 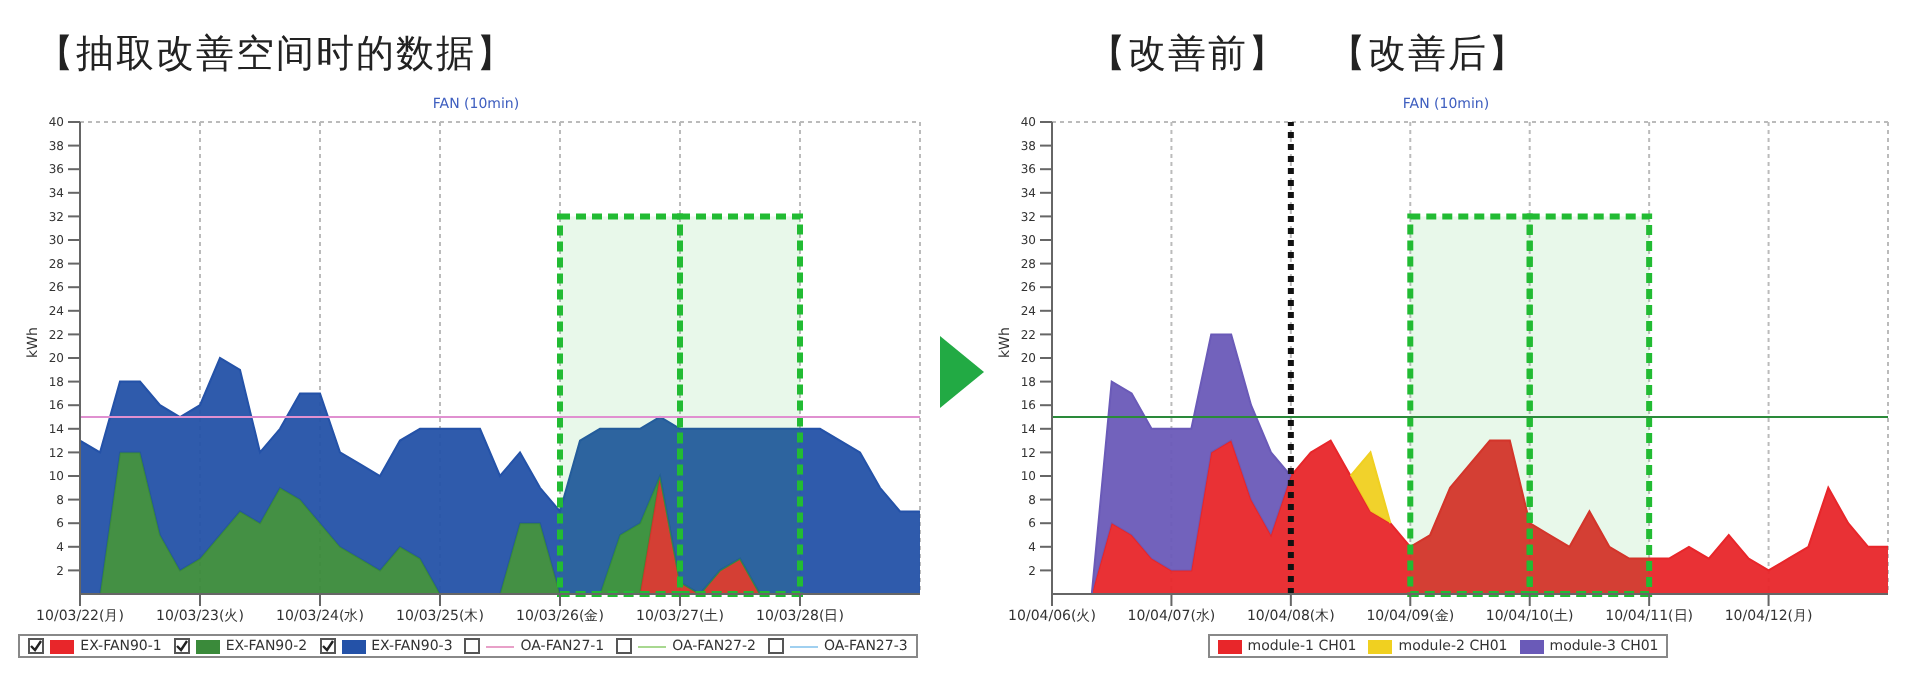 What do you see at coordinates (1188, 55) in the screenshot?
I see `text: 【改善前】` at bounding box center [1188, 55].